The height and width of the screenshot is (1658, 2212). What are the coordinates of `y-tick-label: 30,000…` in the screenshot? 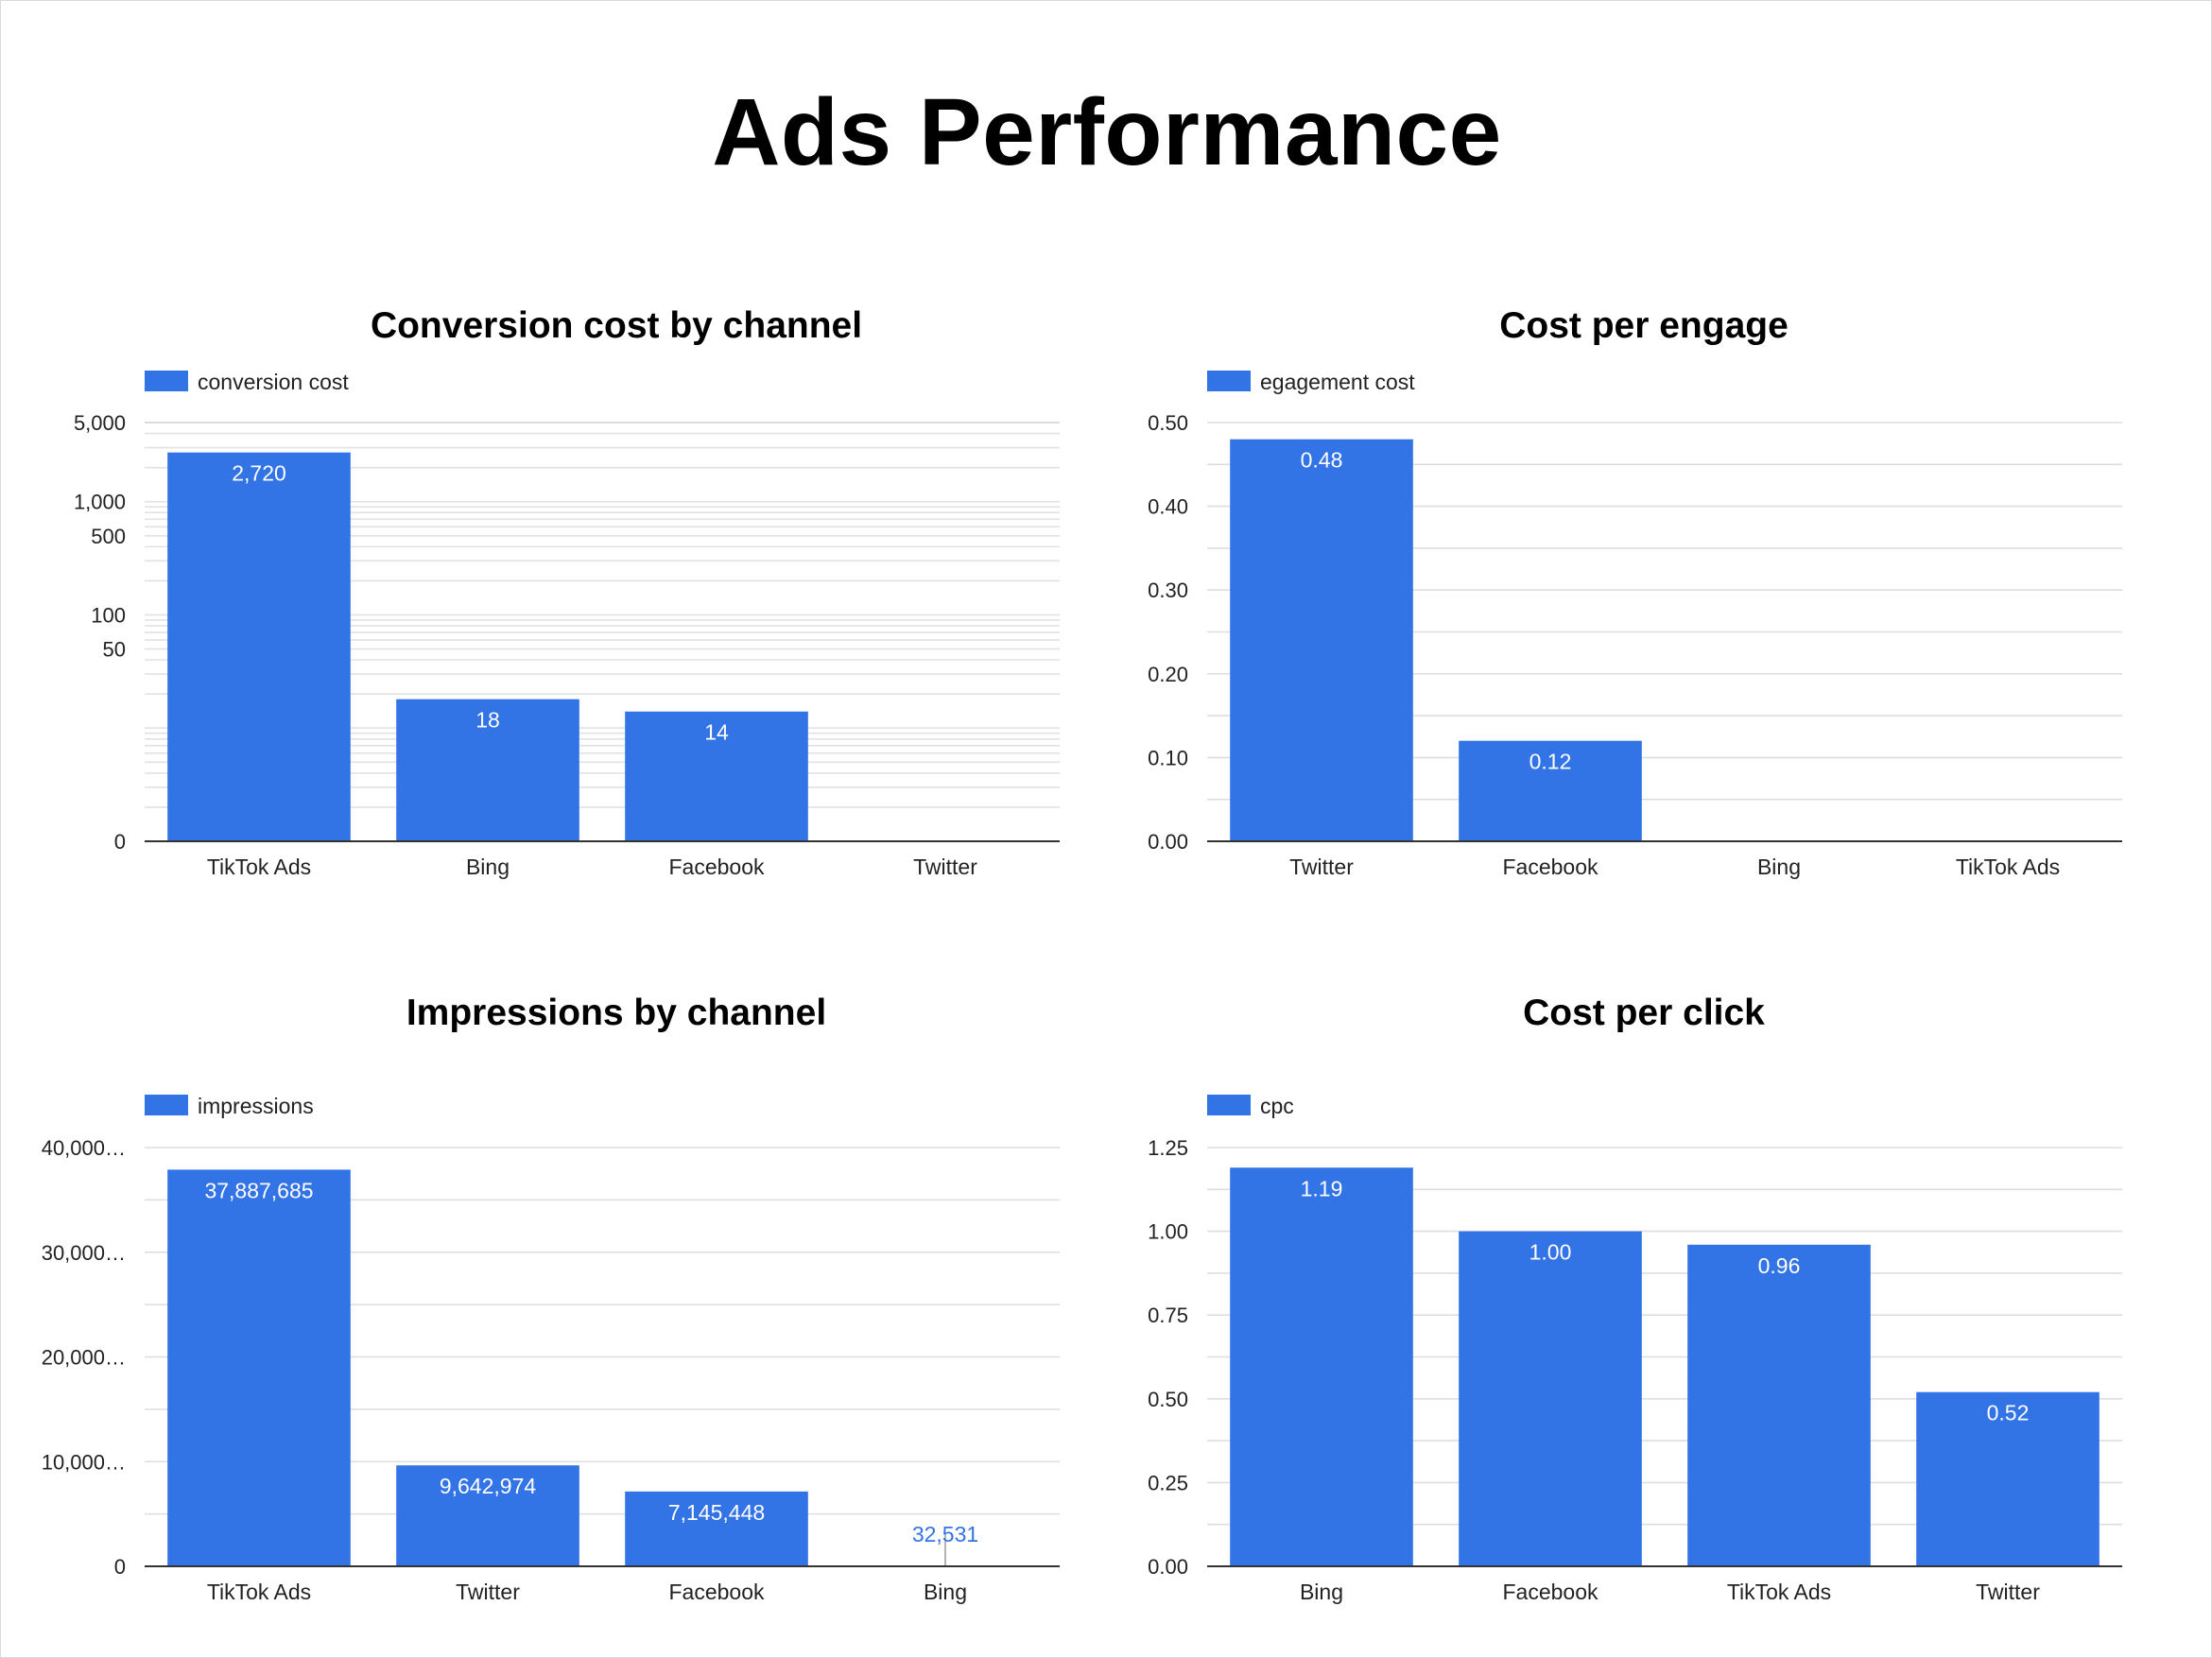 It's located at (84, 1253).